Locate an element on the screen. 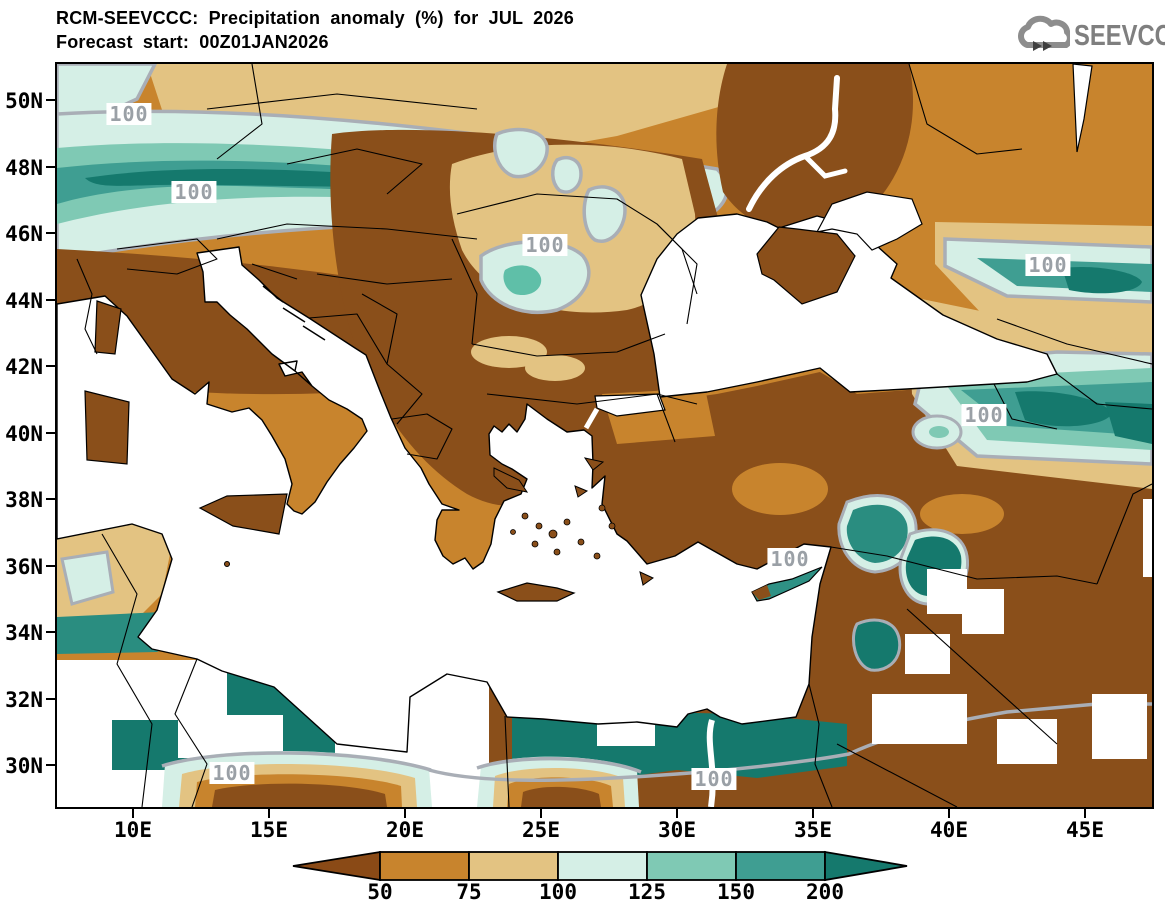 The image size is (1165, 907). cloud-icon is located at coordinates (1045, 33).